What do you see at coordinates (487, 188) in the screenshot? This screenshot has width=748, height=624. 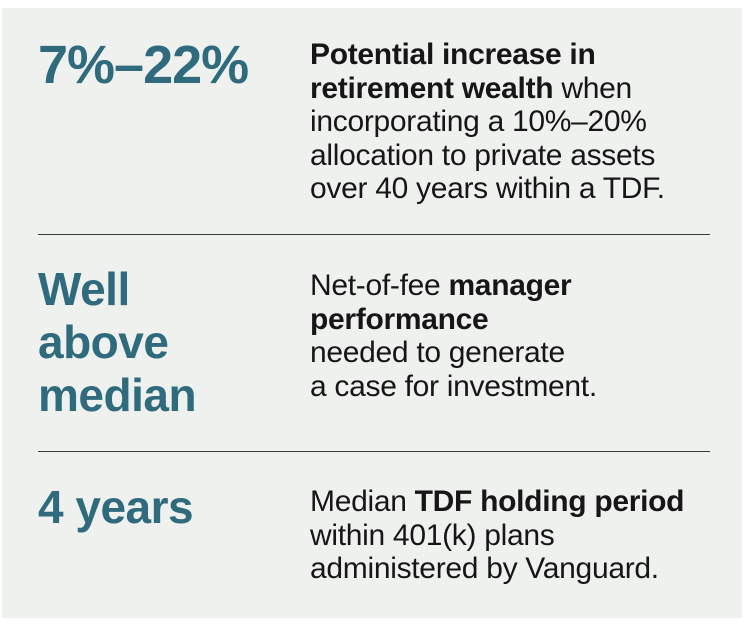 I see `stat-description-line: over 40 years within a TDF.` at bounding box center [487, 188].